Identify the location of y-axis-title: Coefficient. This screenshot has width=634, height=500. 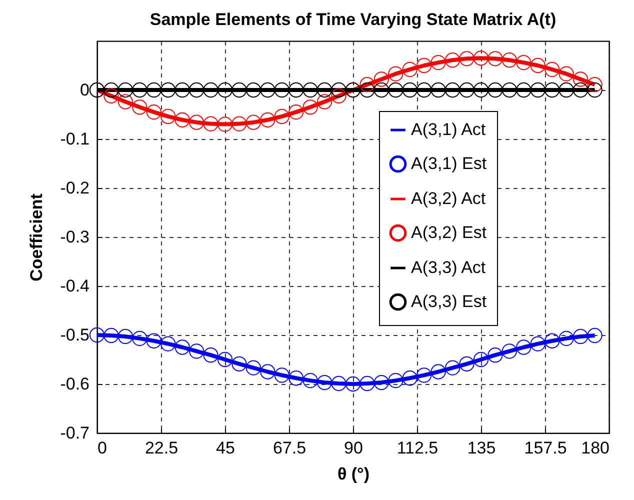
(36, 237).